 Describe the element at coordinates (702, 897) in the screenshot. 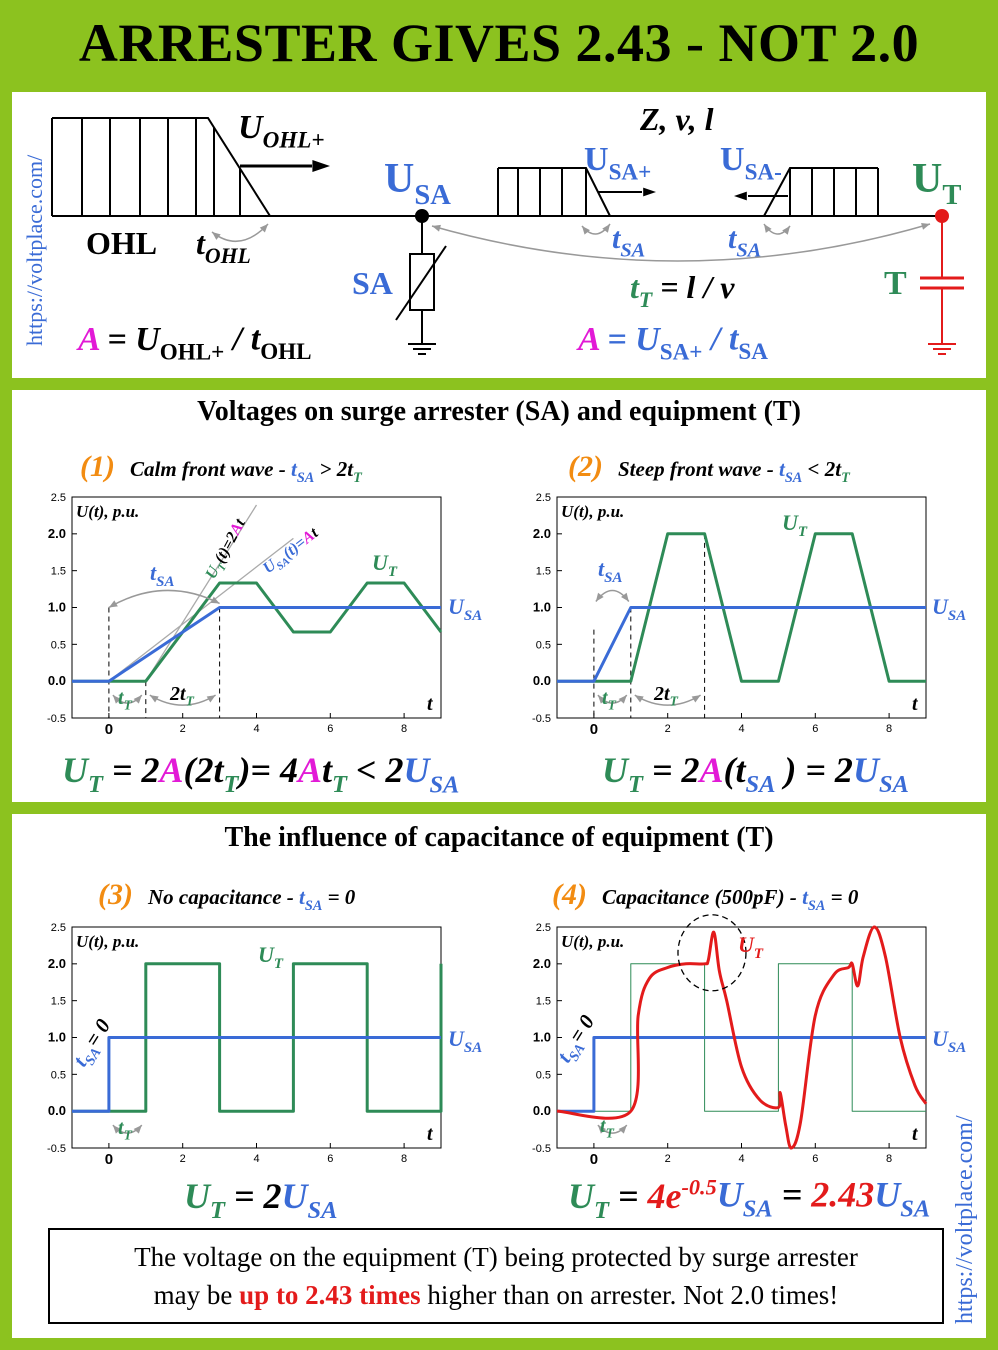

I see `chart4-caption-part: Capacitance (500pF) -` at that location.